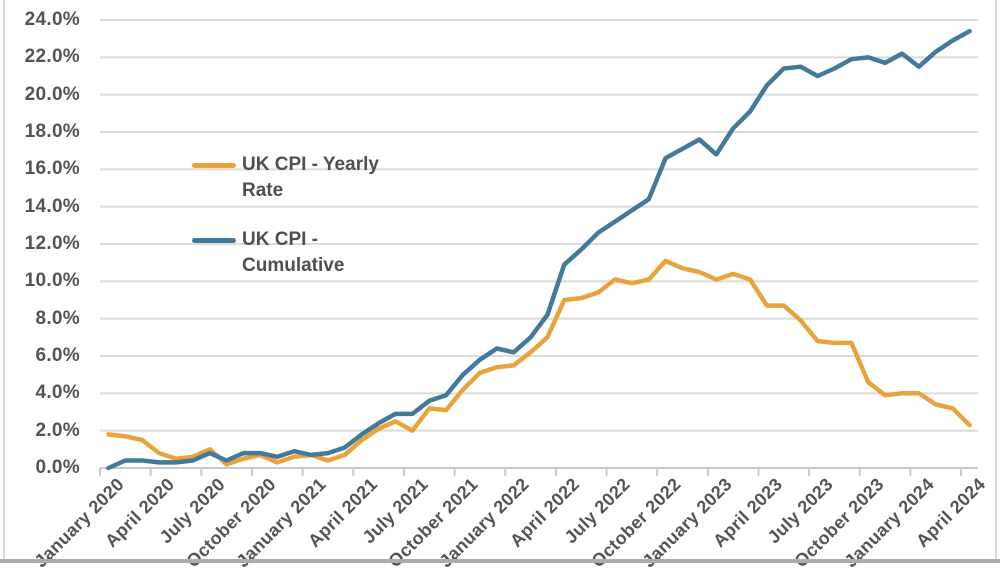 This screenshot has width=1000, height=572. I want to click on legend-label-cumulative: UK CPI - Cumulative, so click(293, 253).